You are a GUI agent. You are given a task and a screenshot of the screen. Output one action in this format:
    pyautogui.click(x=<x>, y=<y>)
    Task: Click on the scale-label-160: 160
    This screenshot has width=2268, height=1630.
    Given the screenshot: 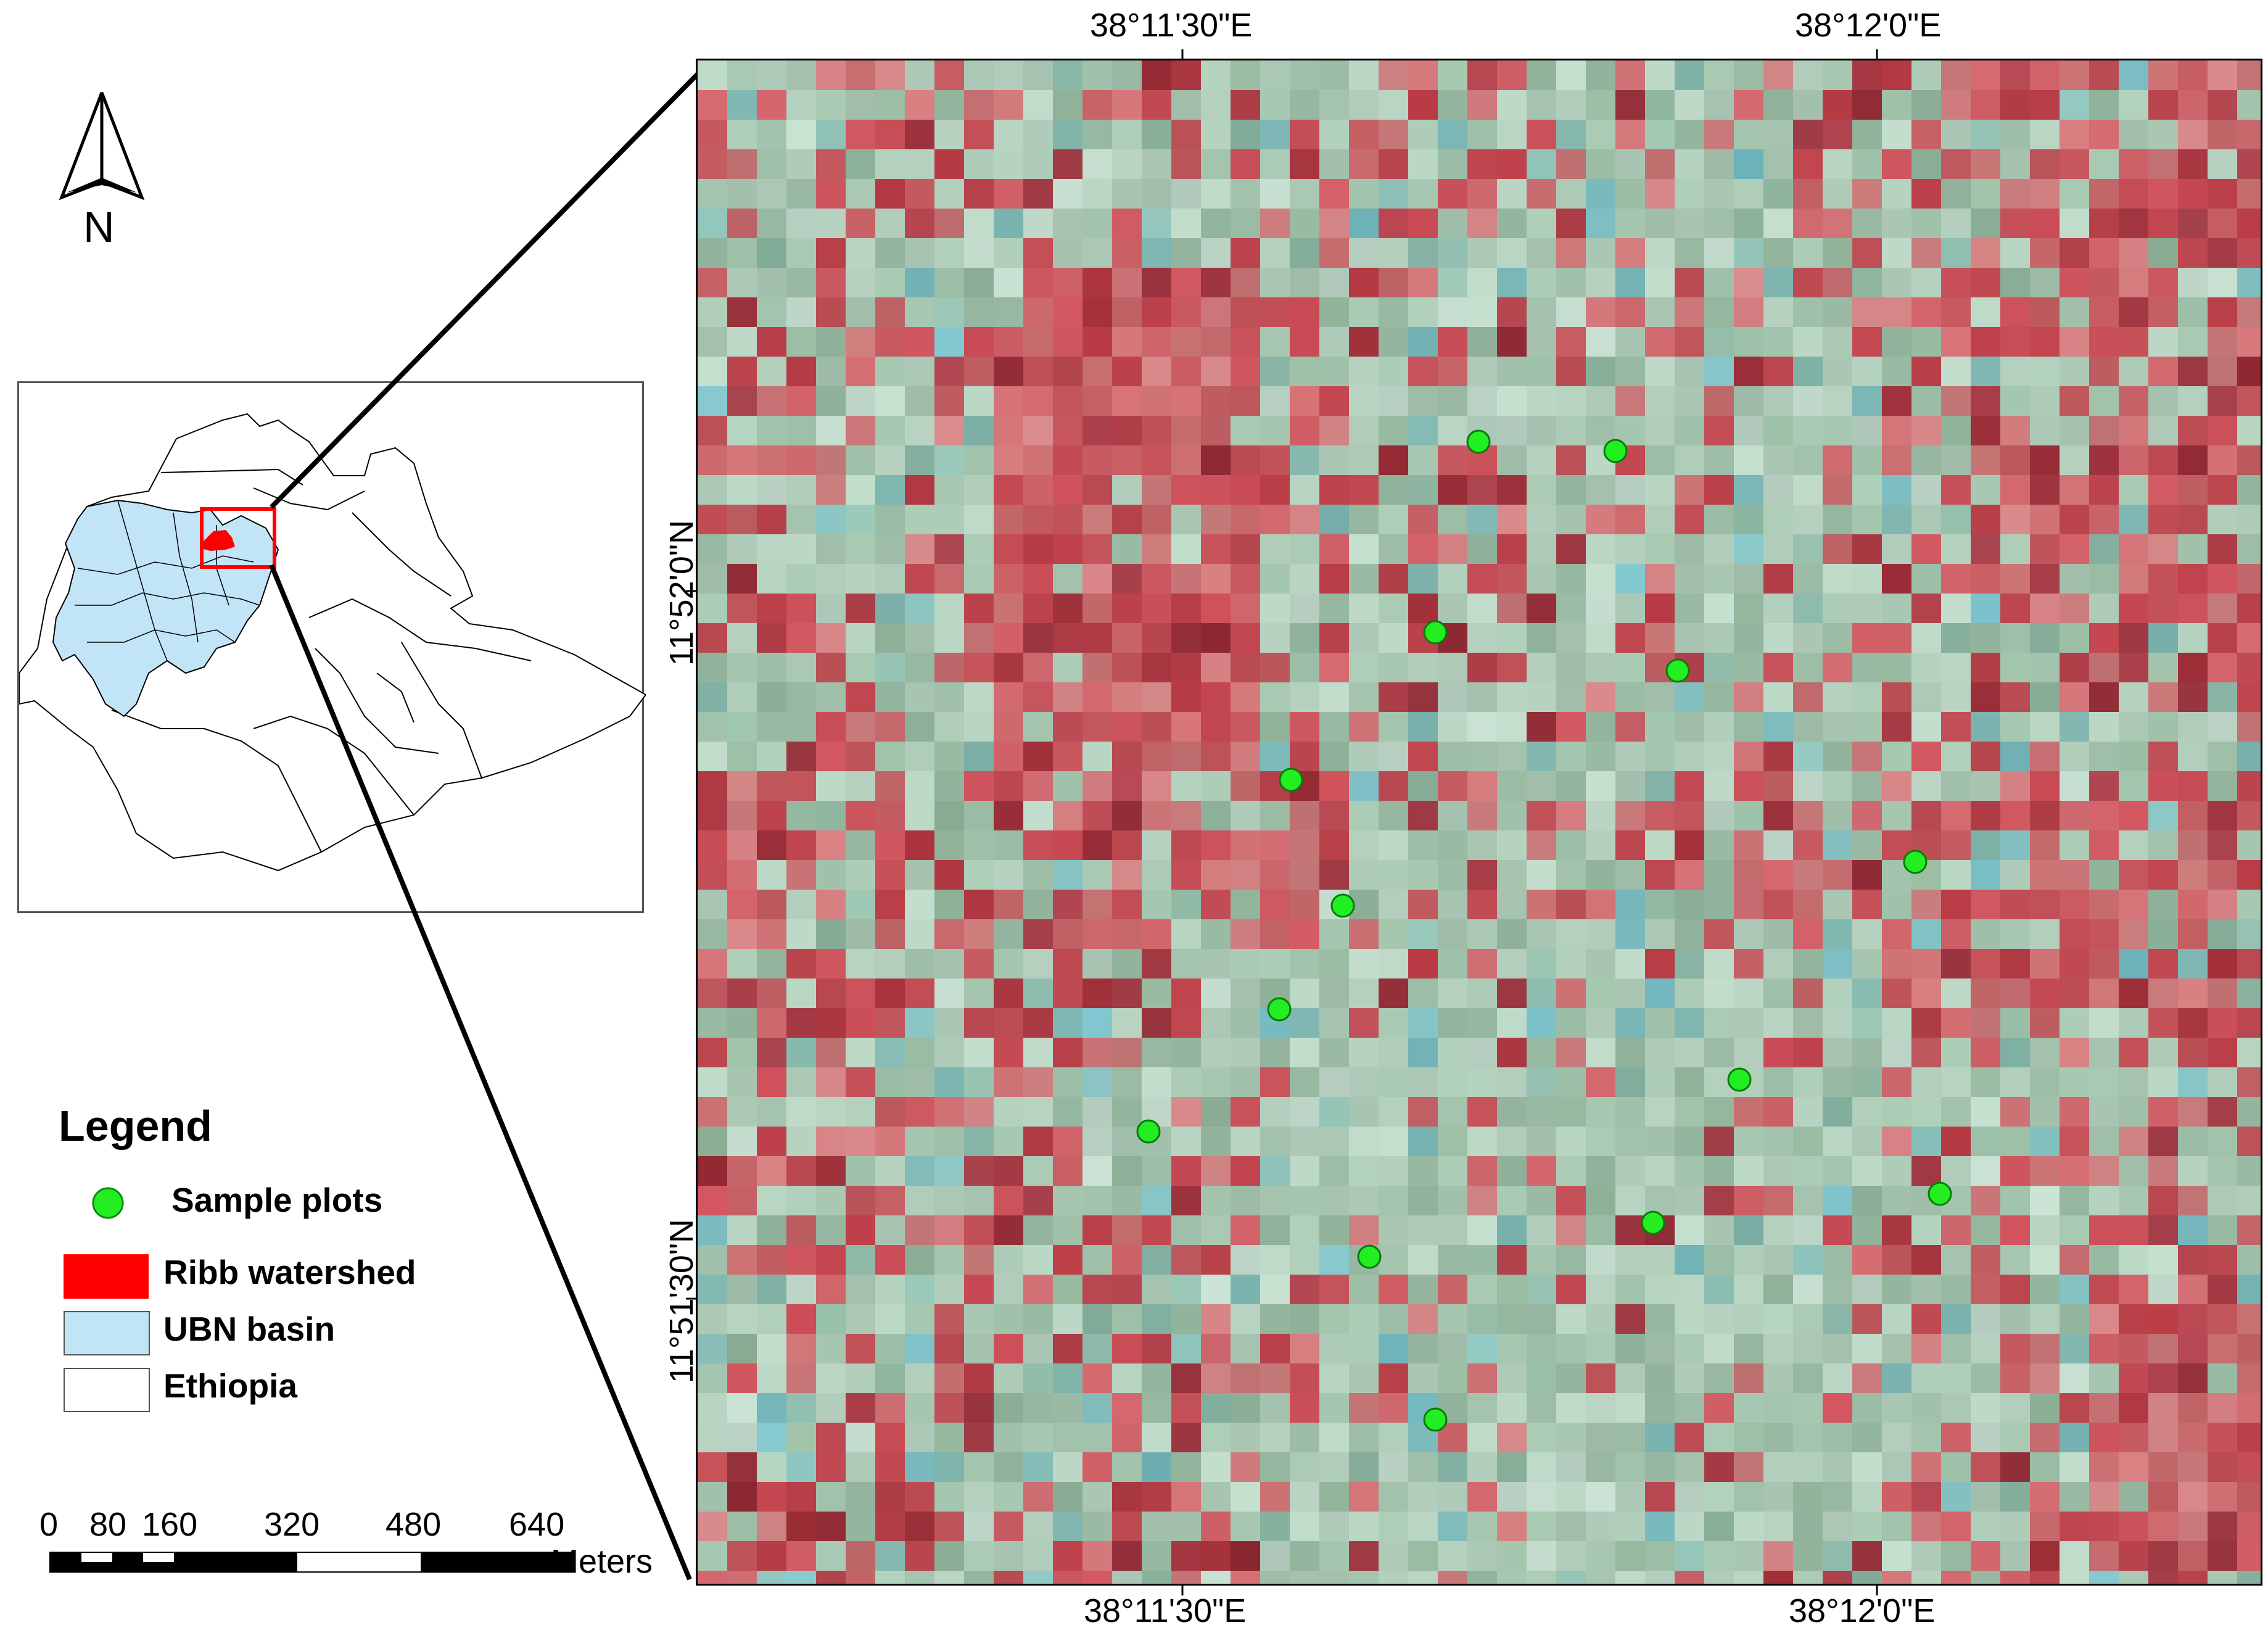 What is the action you would take?
    pyautogui.click(x=170, y=1524)
    